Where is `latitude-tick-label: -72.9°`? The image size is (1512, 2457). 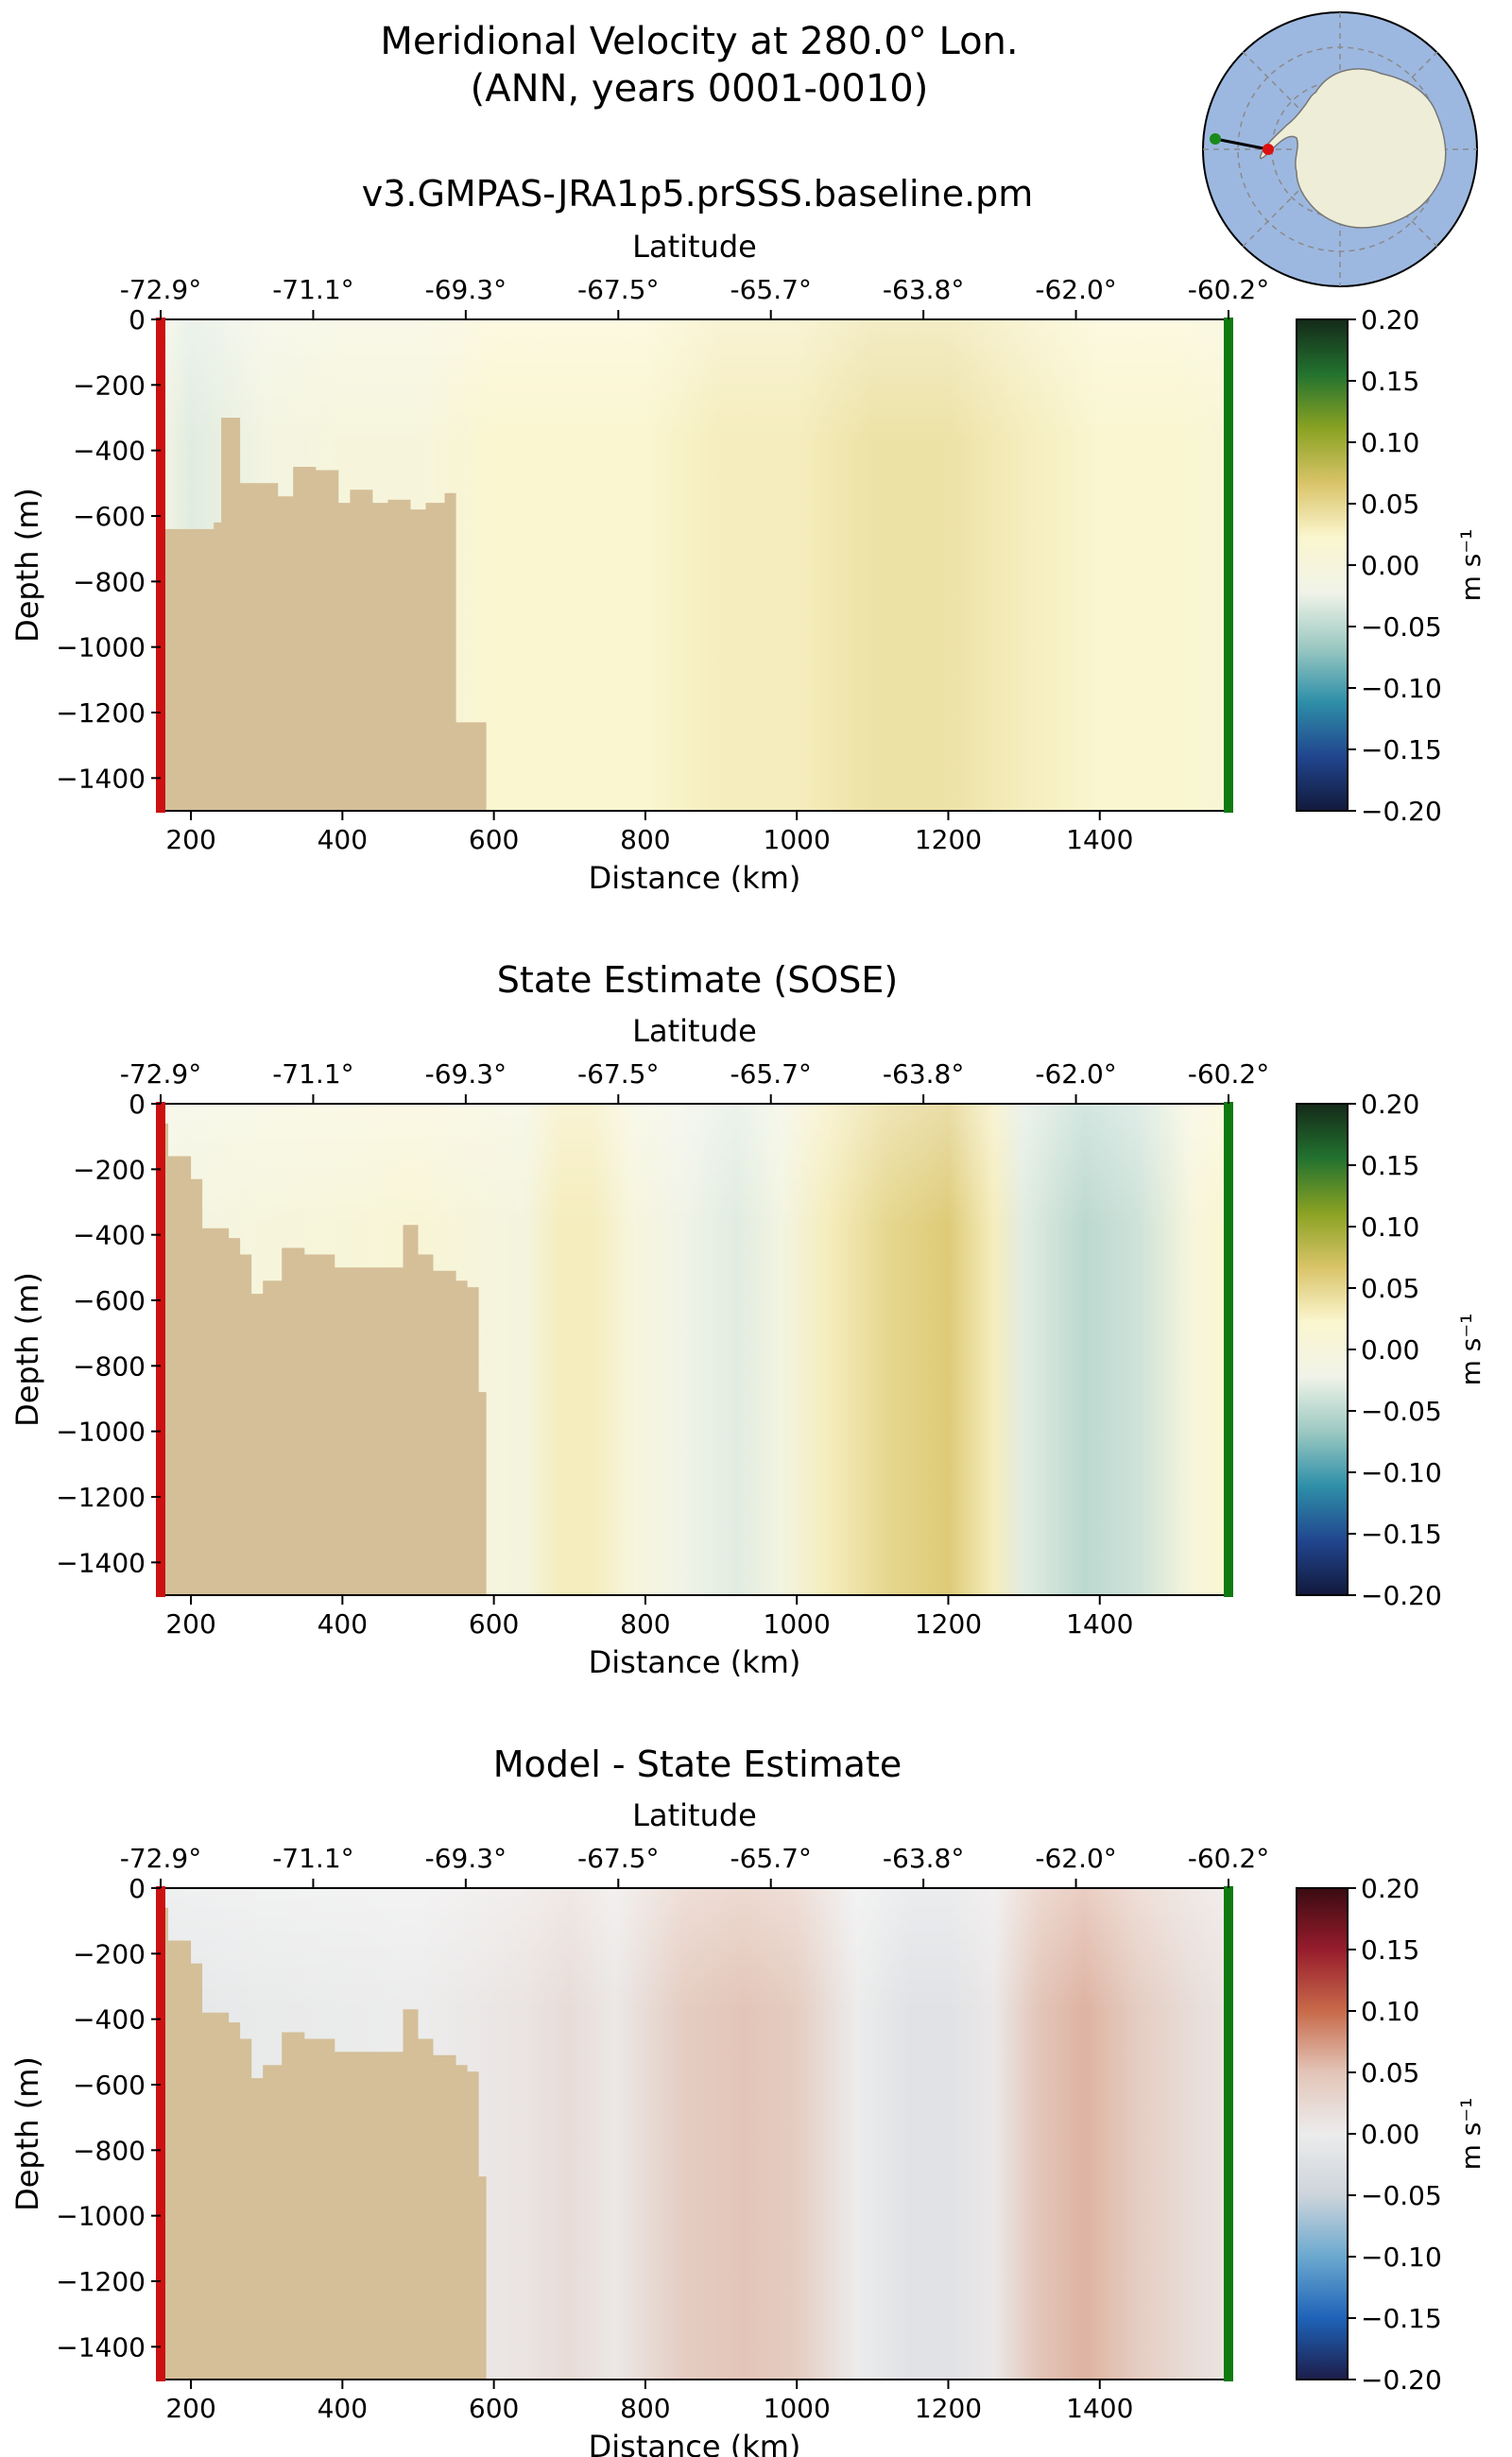
latitude-tick-label: -72.9° is located at coordinates (160, 1858).